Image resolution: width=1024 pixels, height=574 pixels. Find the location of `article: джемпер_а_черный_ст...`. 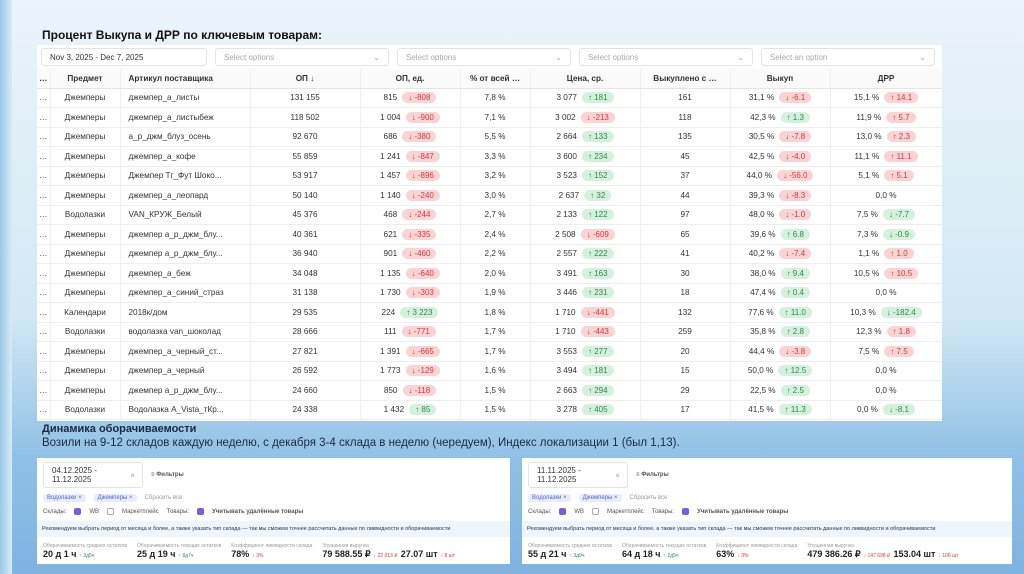

article: джемпер_а_черный_ст... is located at coordinates (175, 351).